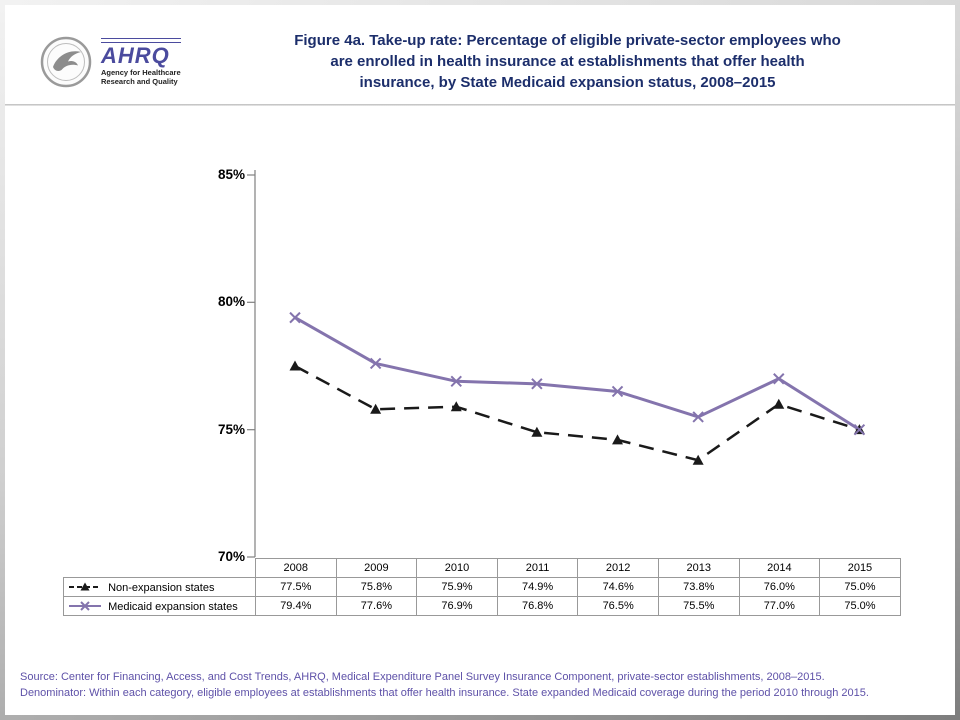  Describe the element at coordinates (296, 606) in the screenshot. I see `value-cell: 79.4%` at that location.